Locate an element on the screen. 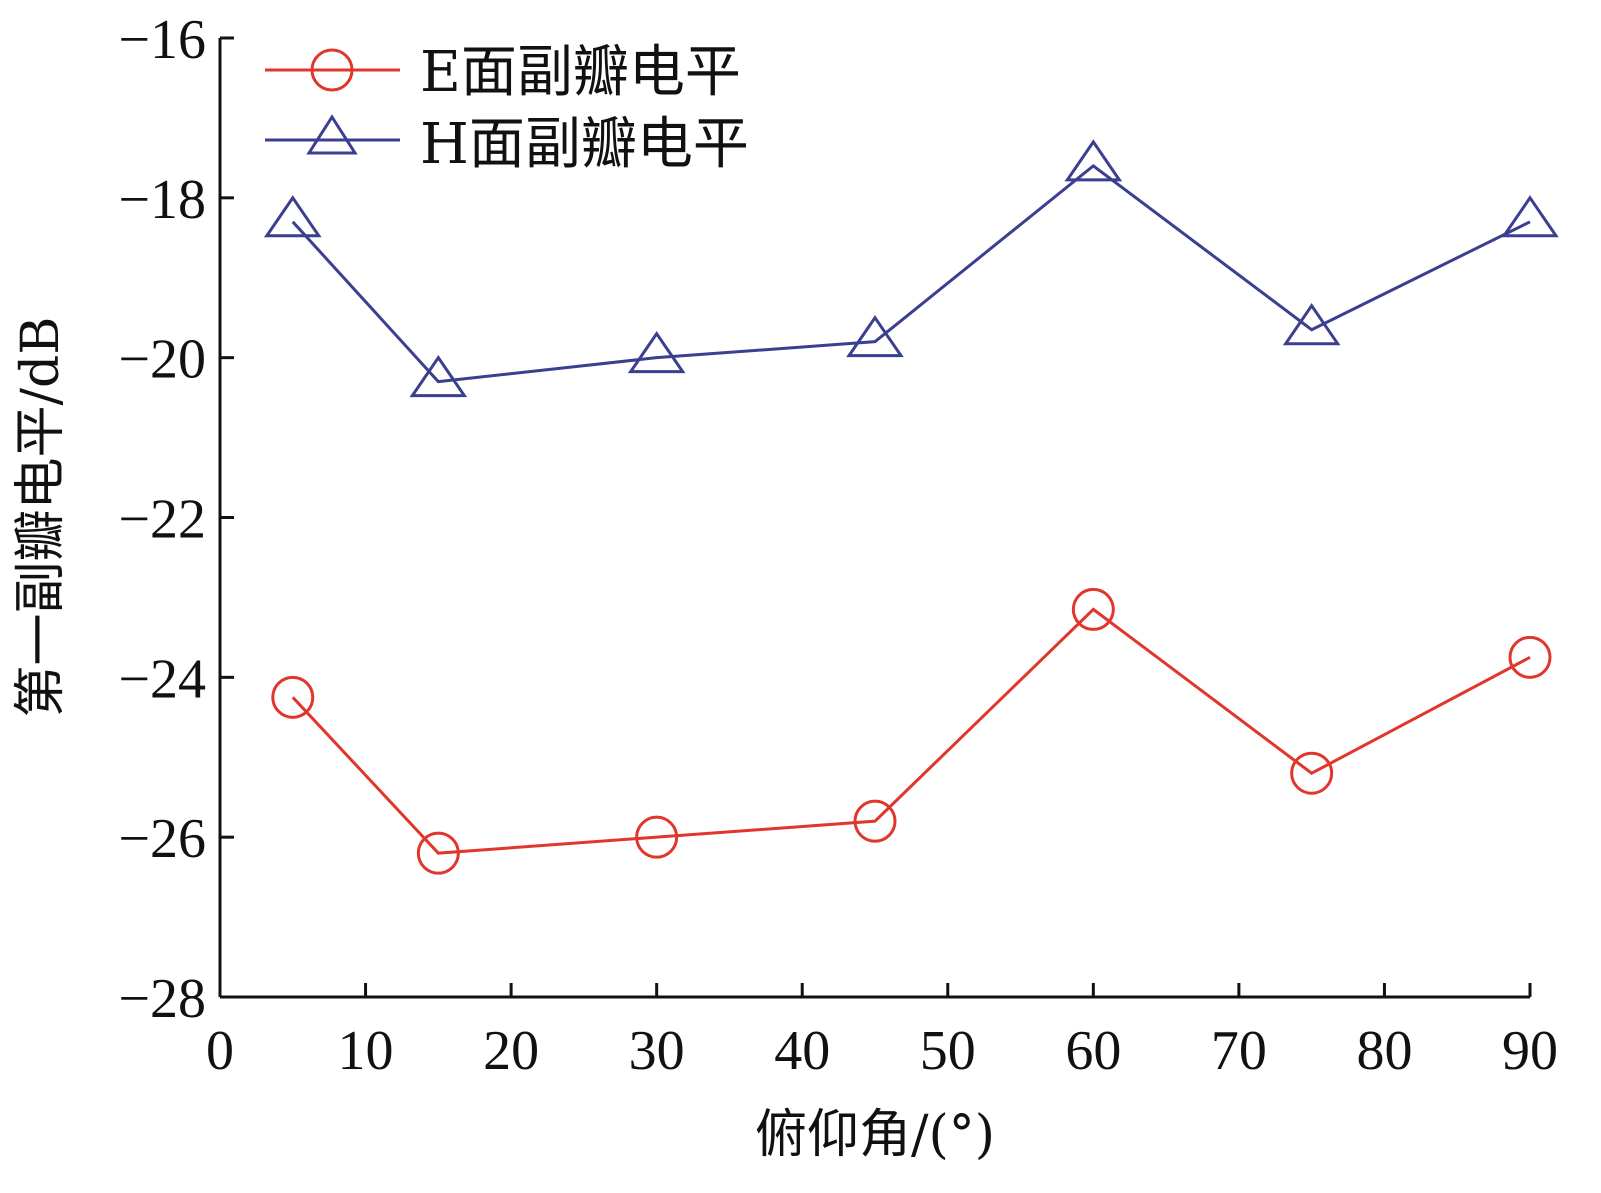 The height and width of the screenshot is (1193, 1601). legend-label-h: H面副瓣电平 is located at coordinates (584, 144).